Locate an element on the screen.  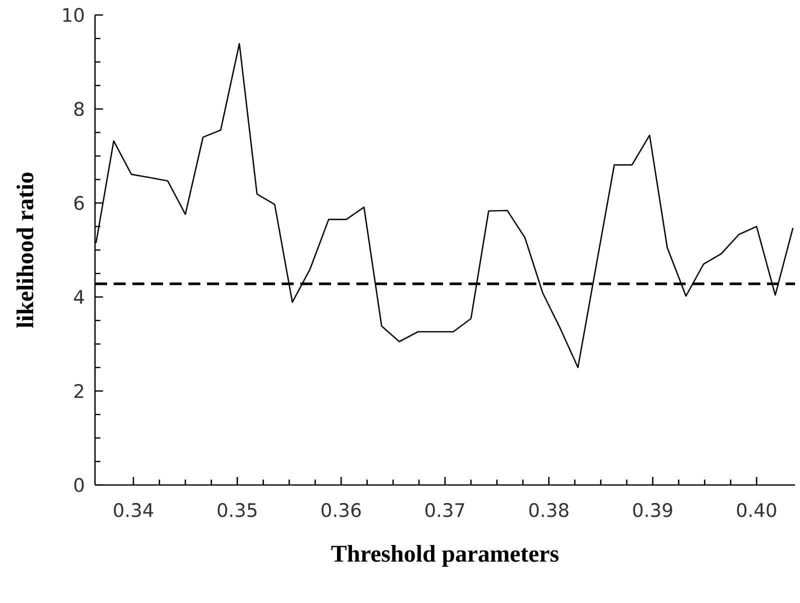
x-axis-title: Threshold parameters is located at coordinates (445, 555).